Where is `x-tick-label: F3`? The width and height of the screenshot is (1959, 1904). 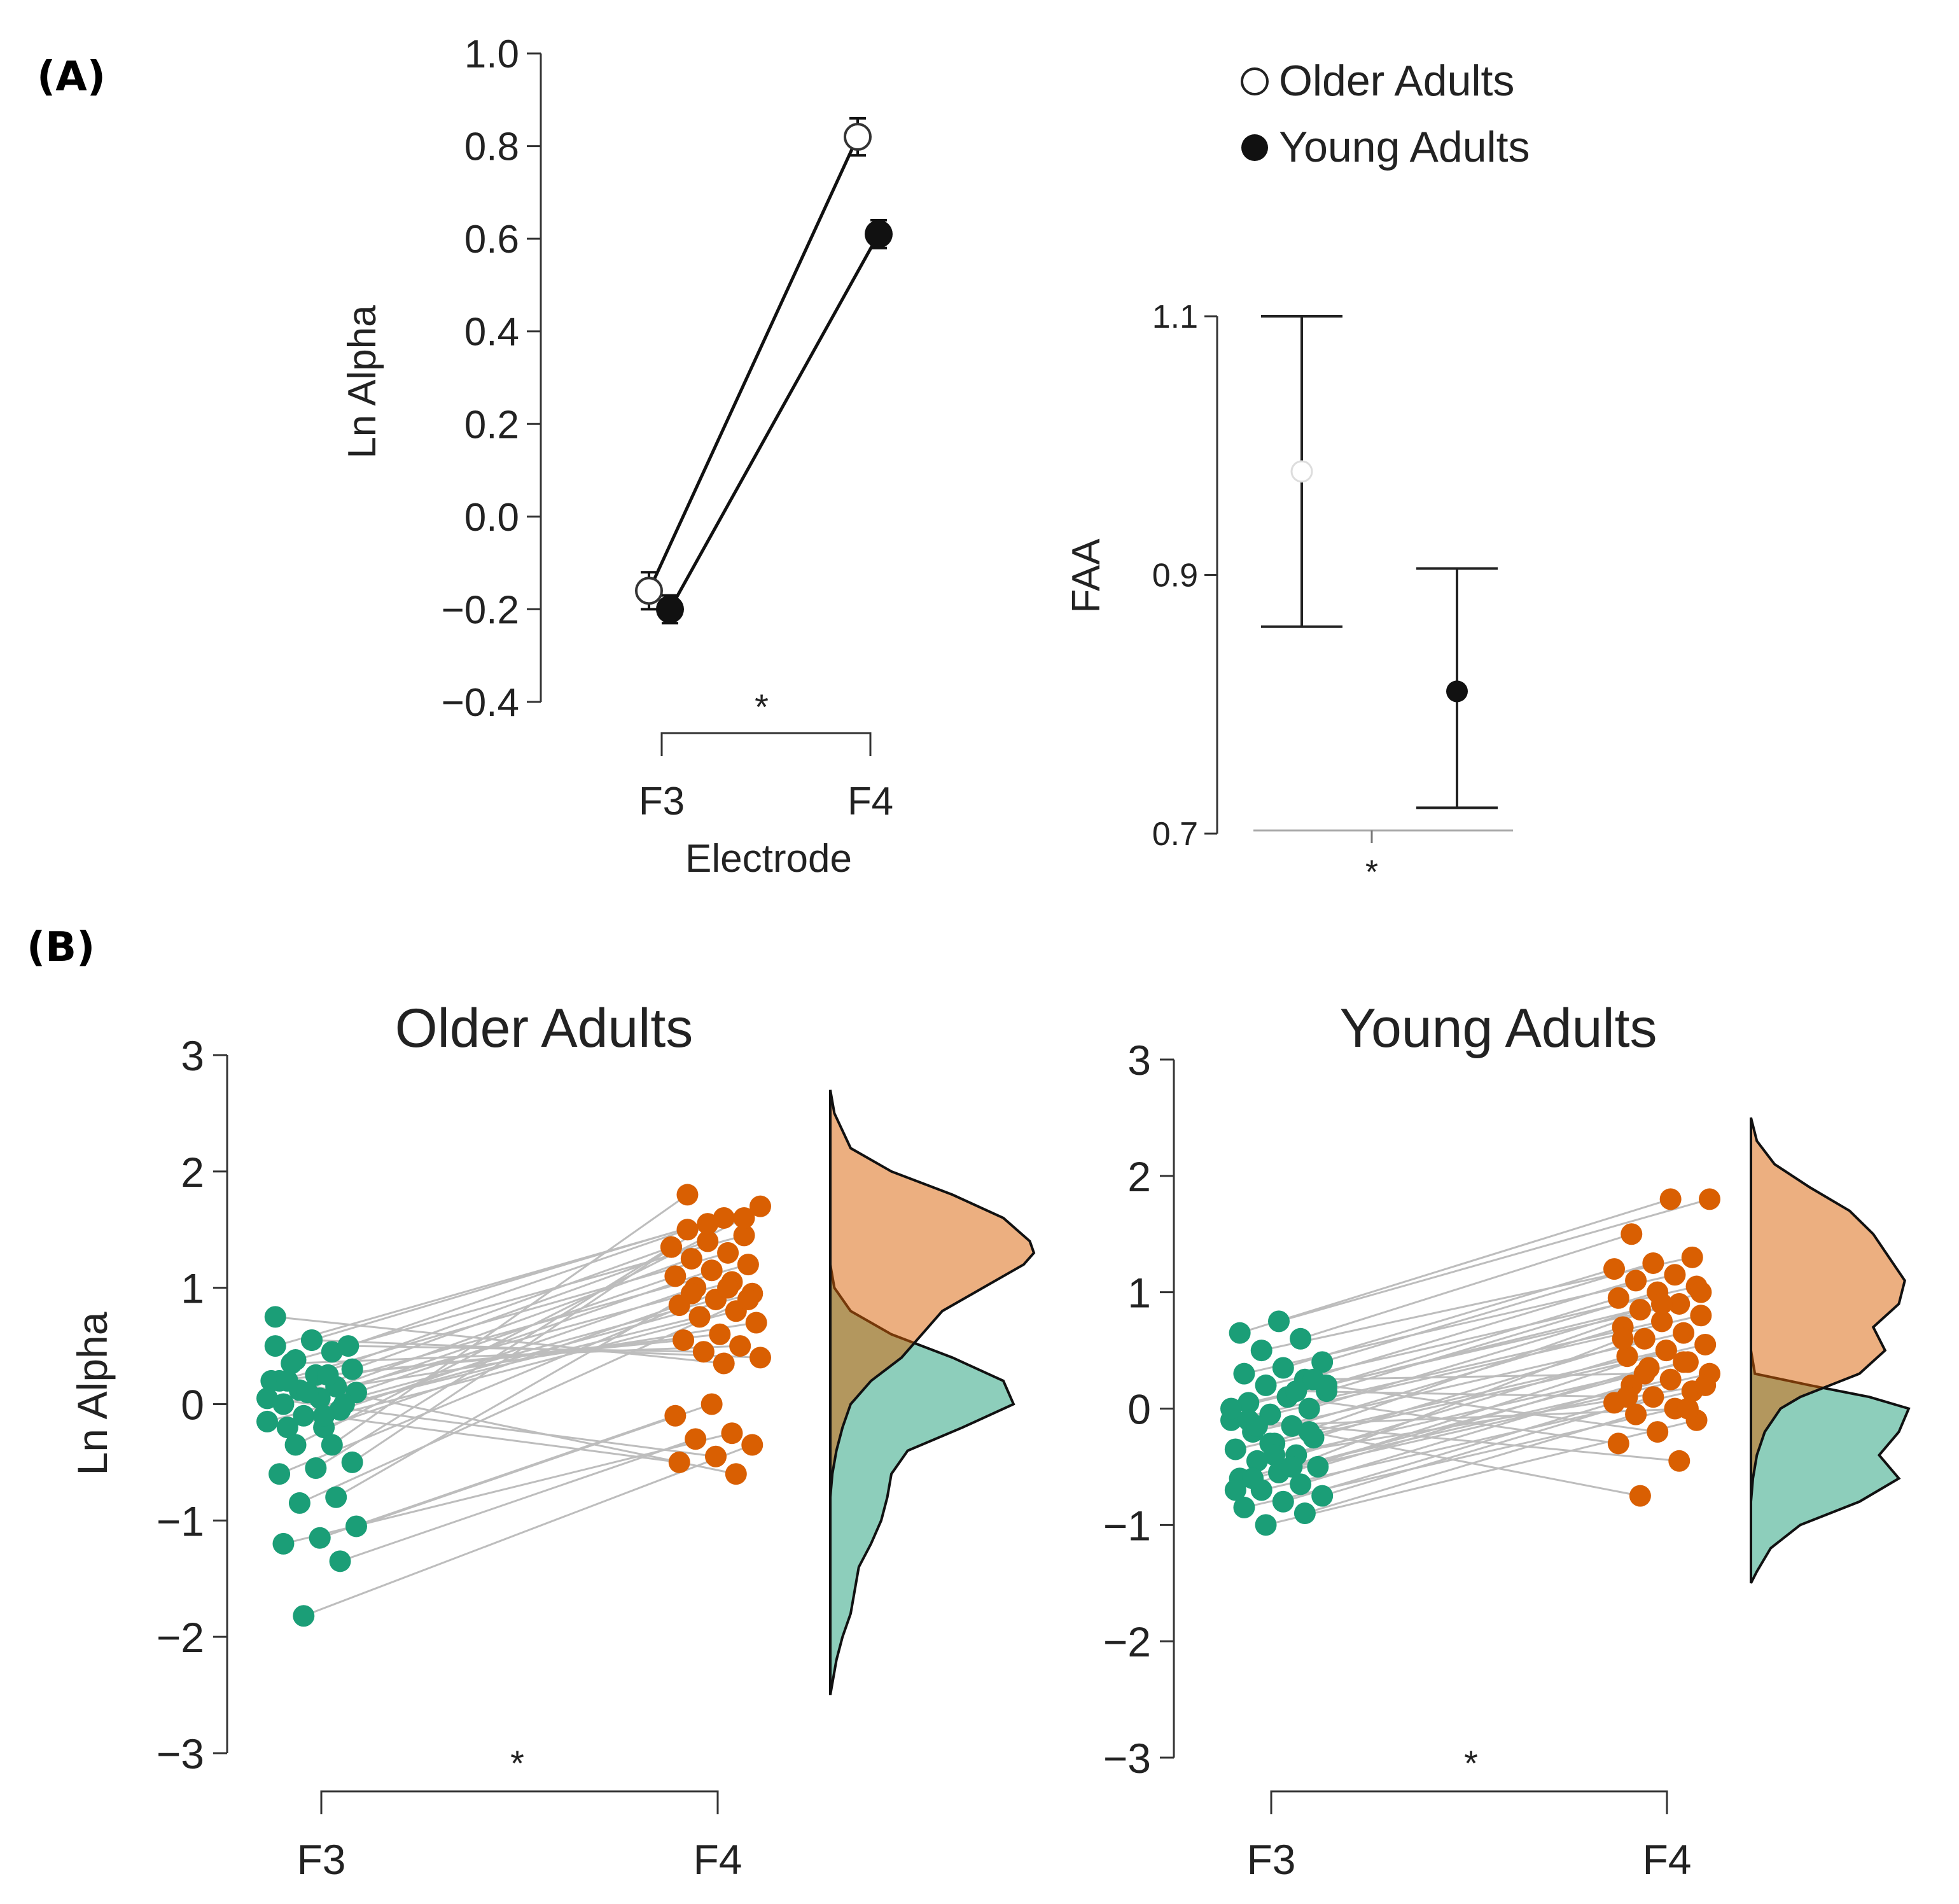
x-tick-label: F3 is located at coordinates (662, 801).